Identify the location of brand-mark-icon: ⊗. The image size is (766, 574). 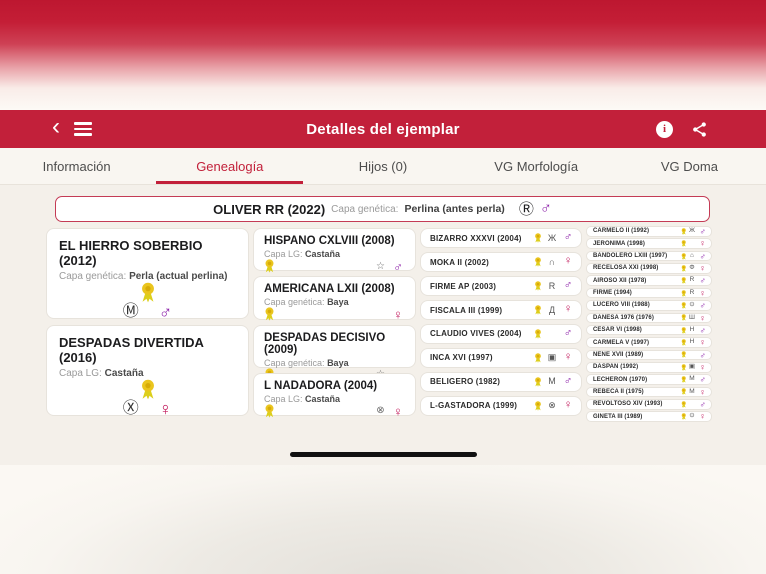
(552, 405).